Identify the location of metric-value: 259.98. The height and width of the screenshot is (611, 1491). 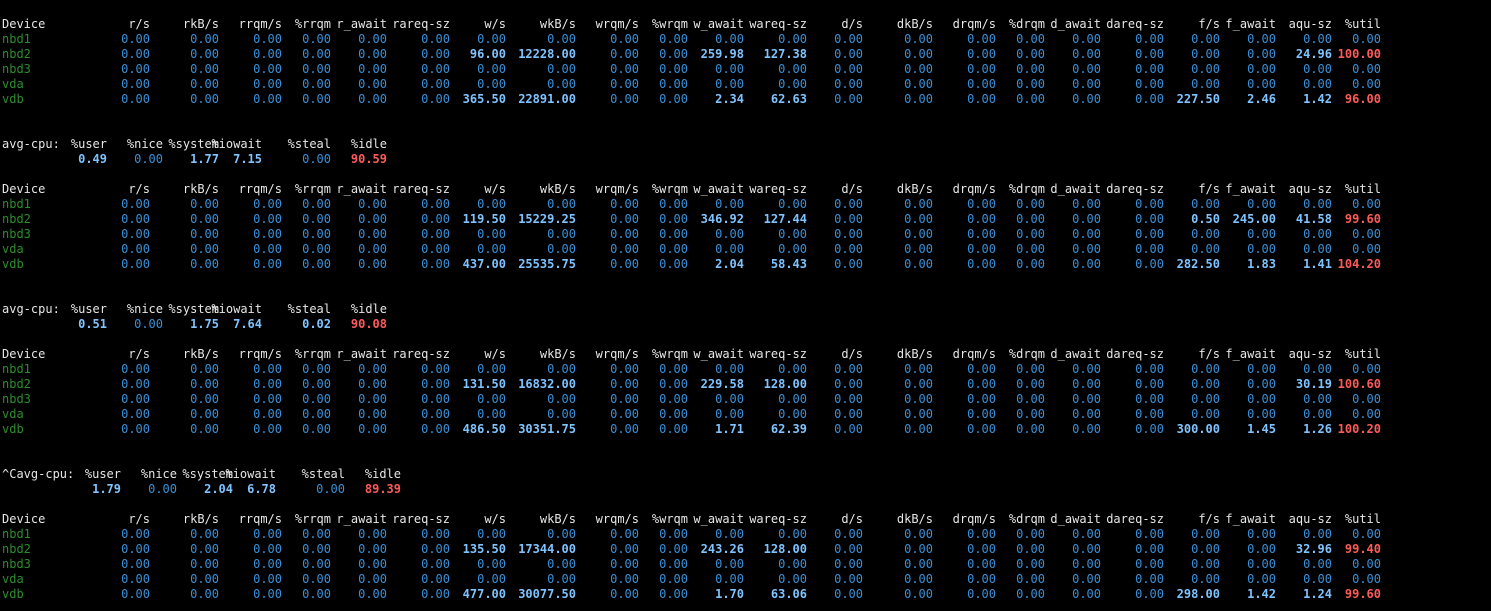
(722, 54).